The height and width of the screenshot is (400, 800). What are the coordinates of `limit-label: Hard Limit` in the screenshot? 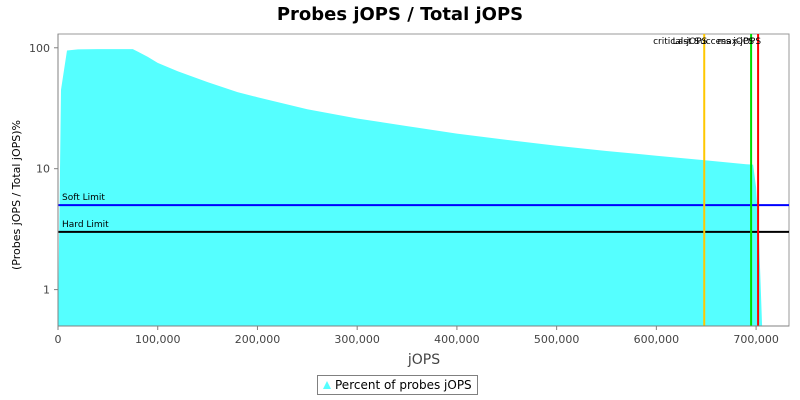 It's located at (85, 225).